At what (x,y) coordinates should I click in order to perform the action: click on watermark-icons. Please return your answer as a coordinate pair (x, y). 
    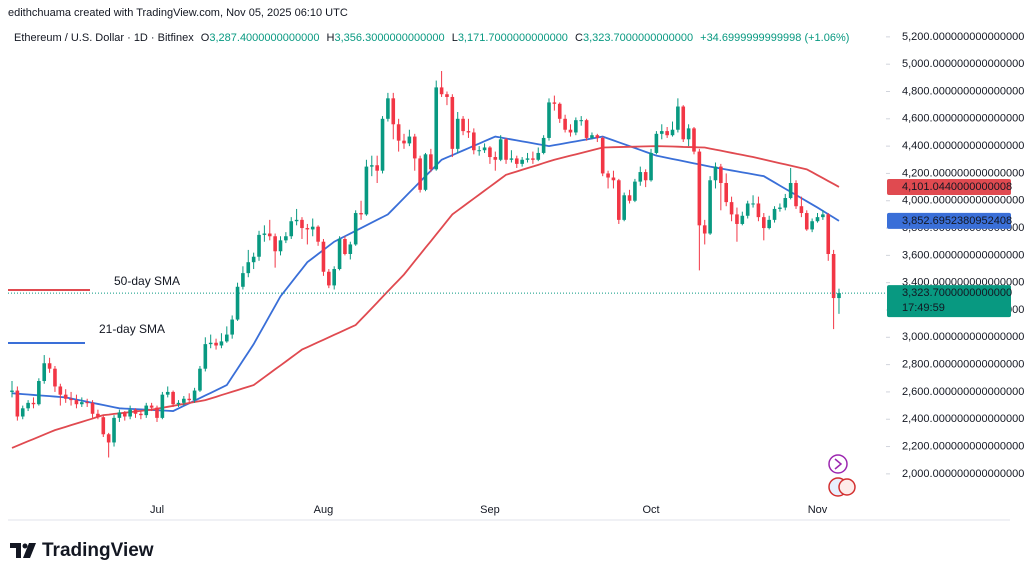
    Looking at the image, I should click on (842, 475).